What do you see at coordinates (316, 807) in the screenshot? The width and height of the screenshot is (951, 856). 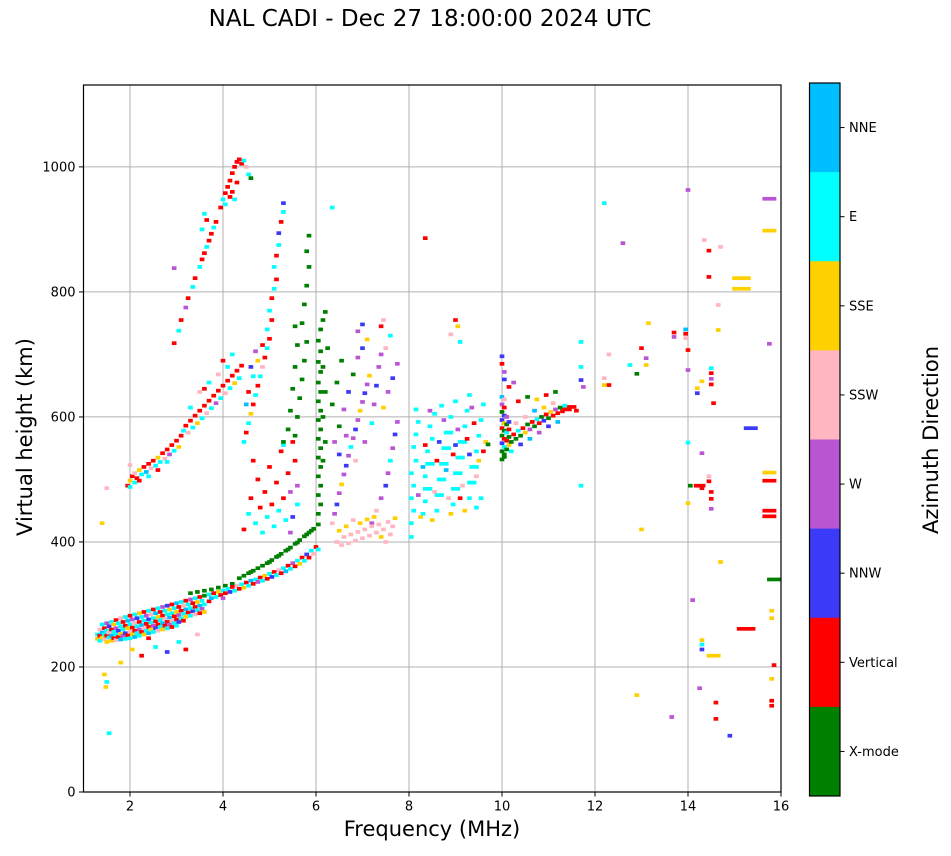 I see `x-tick-label: 6` at bounding box center [316, 807].